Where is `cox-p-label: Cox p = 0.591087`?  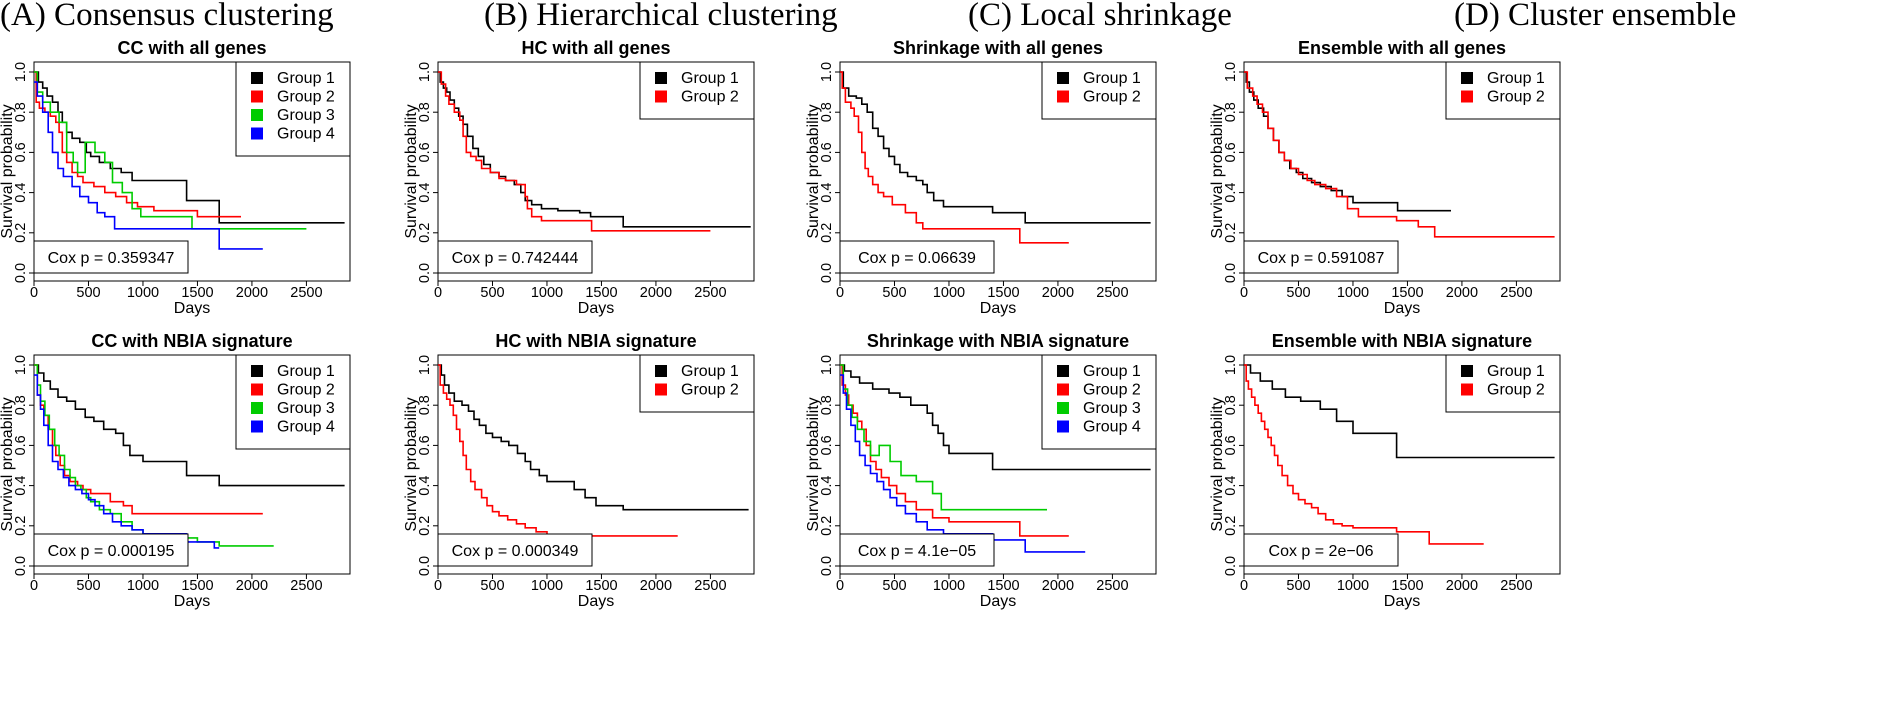
cox-p-label: Cox p = 0.591087 is located at coordinates (1321, 258).